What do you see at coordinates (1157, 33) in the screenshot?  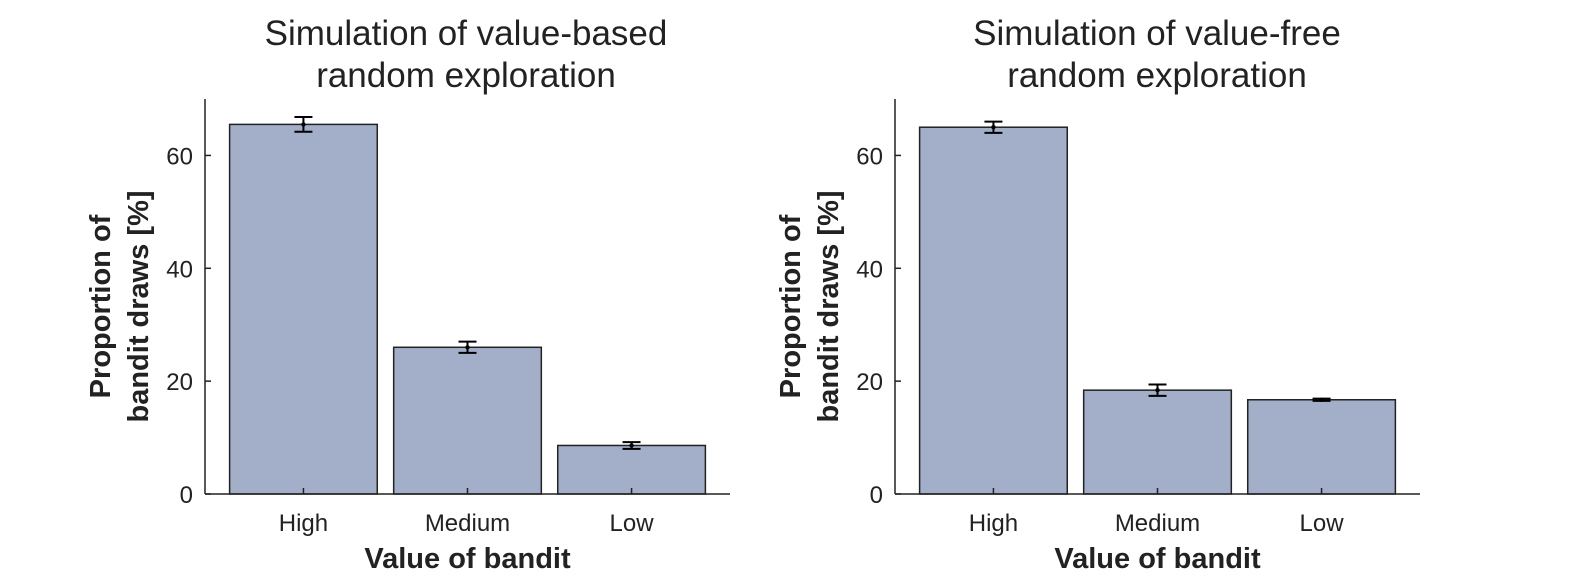 I see `chart-title-line: Simulation of value-free` at bounding box center [1157, 33].